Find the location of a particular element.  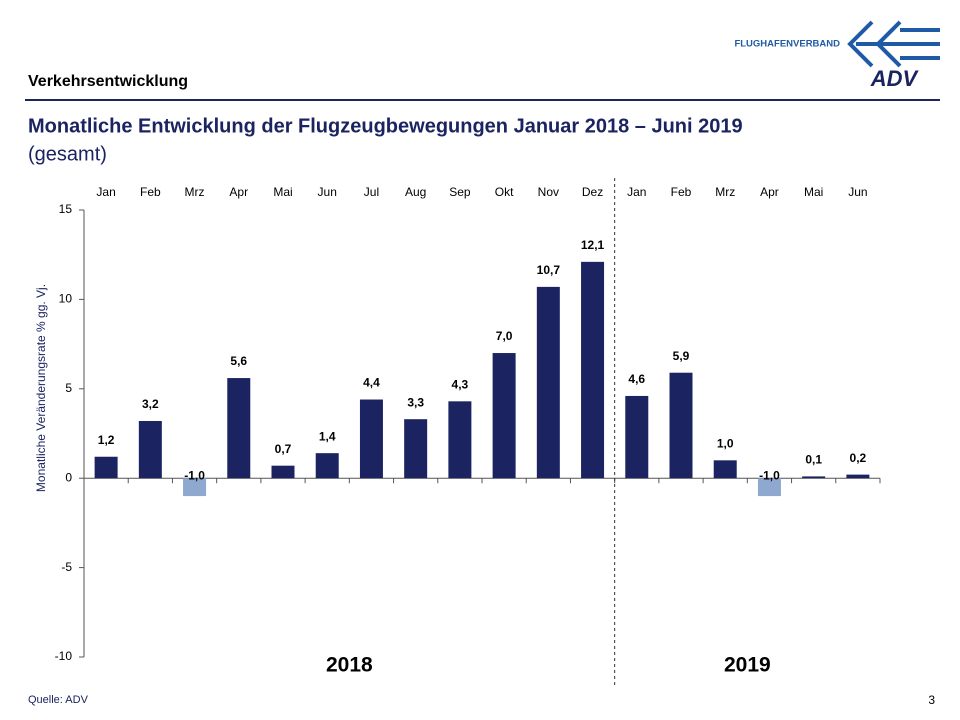

value-label: 0,2 is located at coordinates (858, 458).